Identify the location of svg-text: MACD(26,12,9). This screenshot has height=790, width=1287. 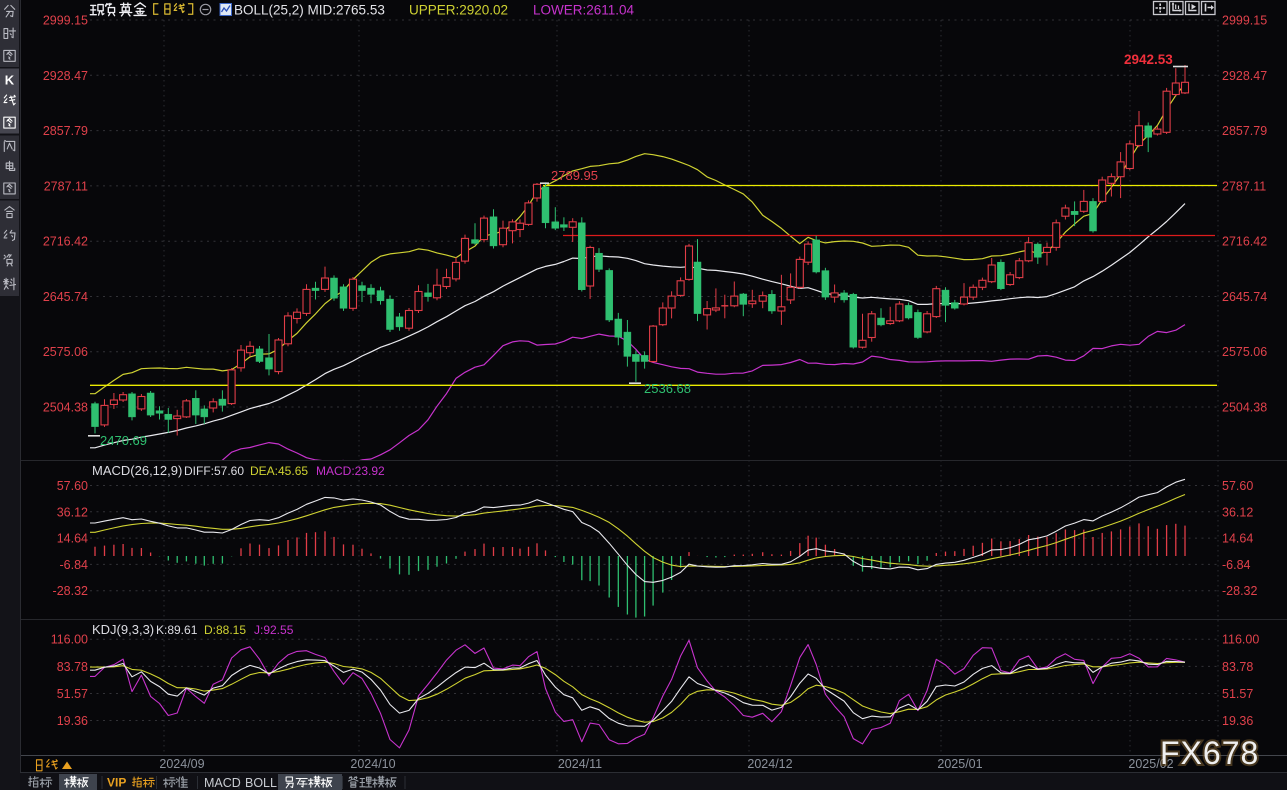
(137, 470).